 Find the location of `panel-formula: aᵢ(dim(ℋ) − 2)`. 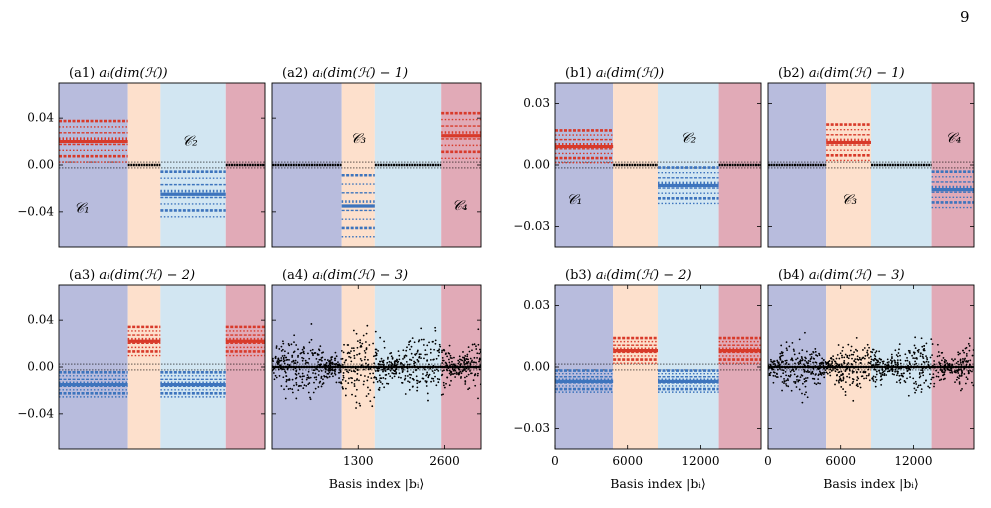

panel-formula: aᵢ(dim(ℋ) − 2) is located at coordinates (147, 275).